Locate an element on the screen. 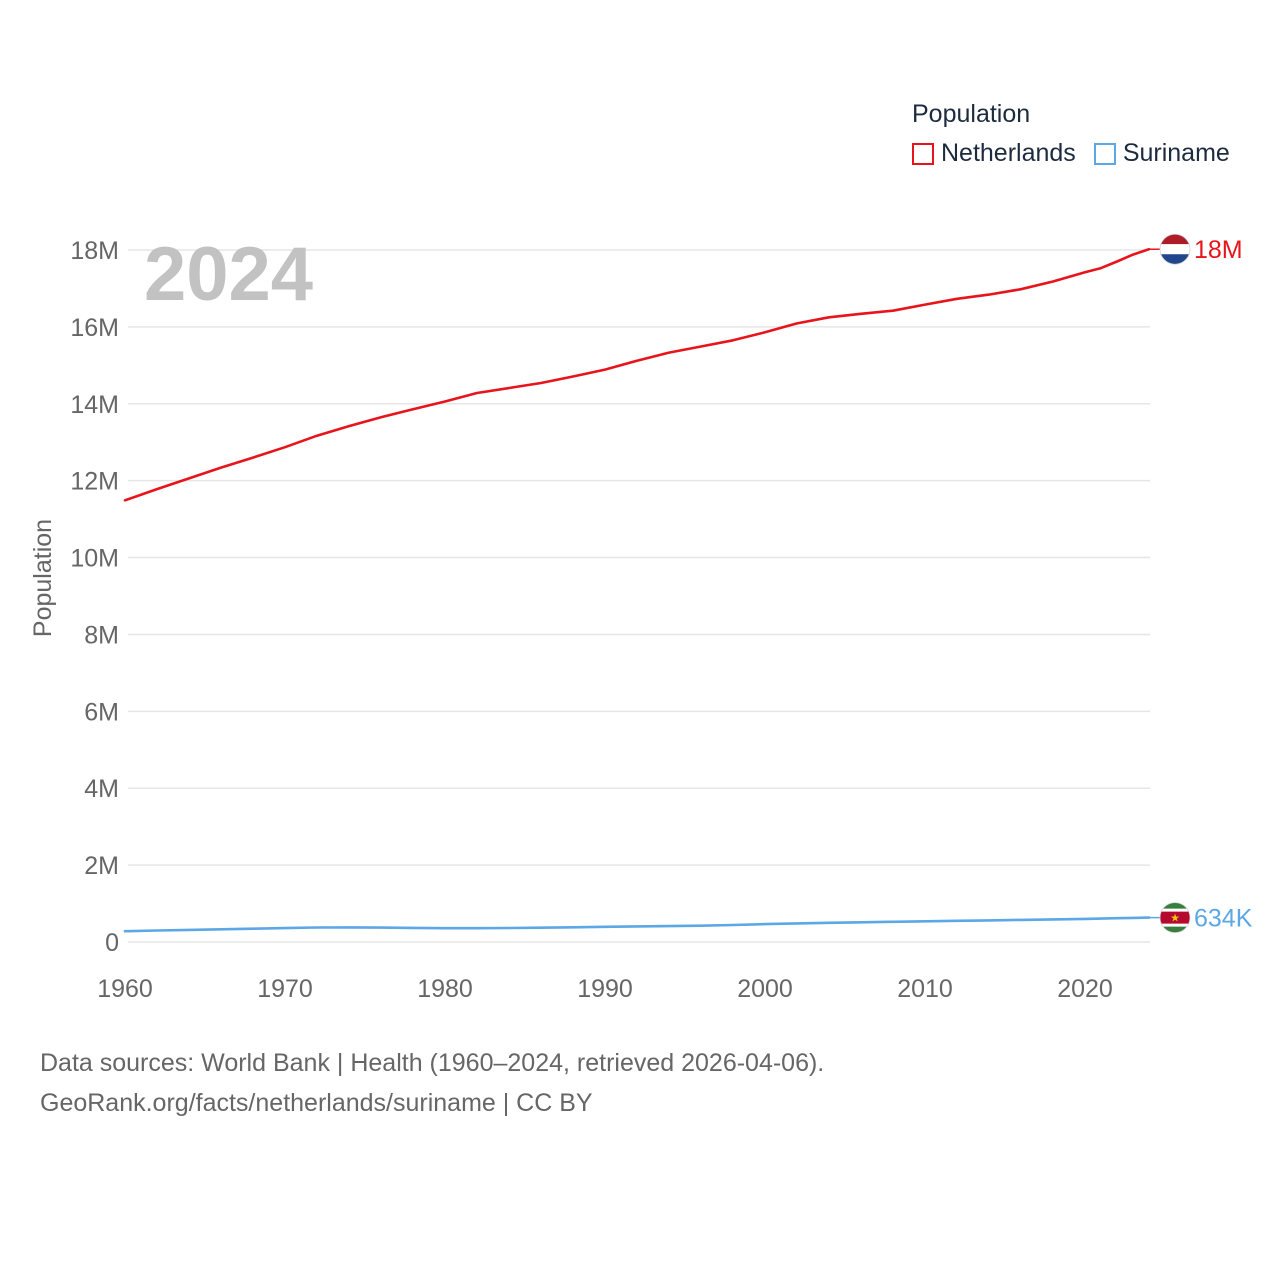  y-tick-label: 10M is located at coordinates (94, 559).